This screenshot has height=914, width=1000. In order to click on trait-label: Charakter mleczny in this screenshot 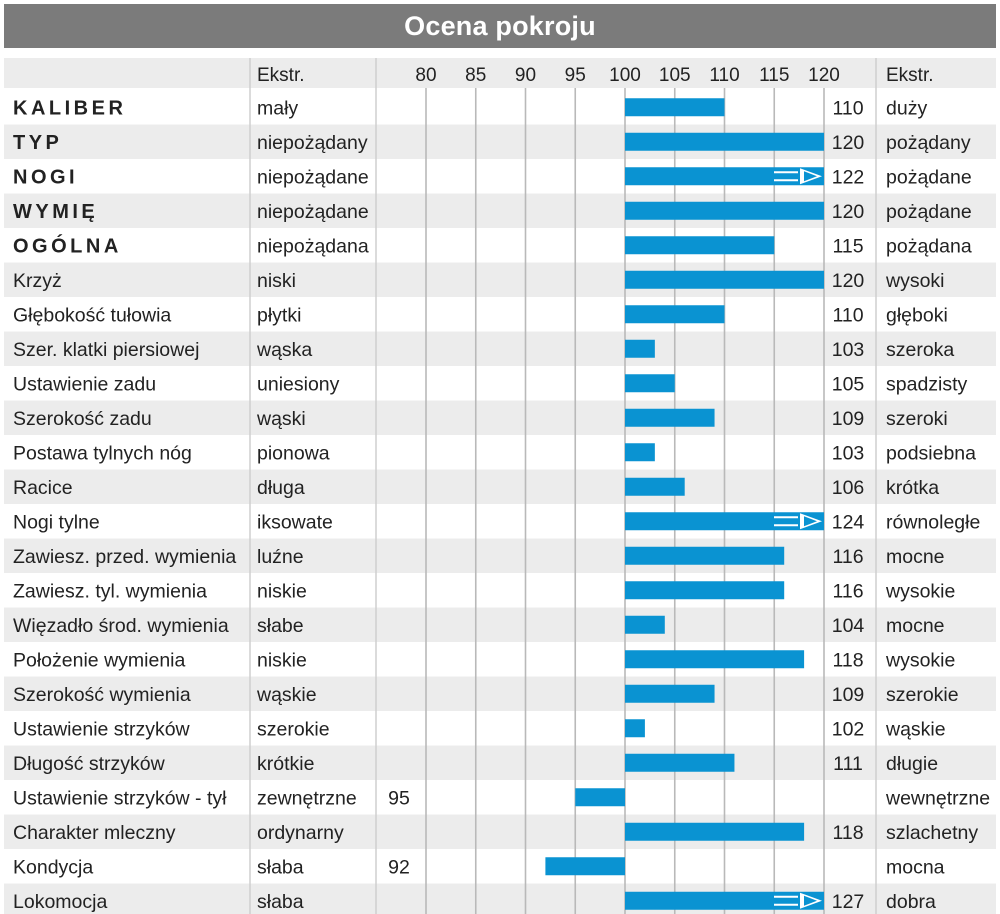, I will do `click(94, 833)`.